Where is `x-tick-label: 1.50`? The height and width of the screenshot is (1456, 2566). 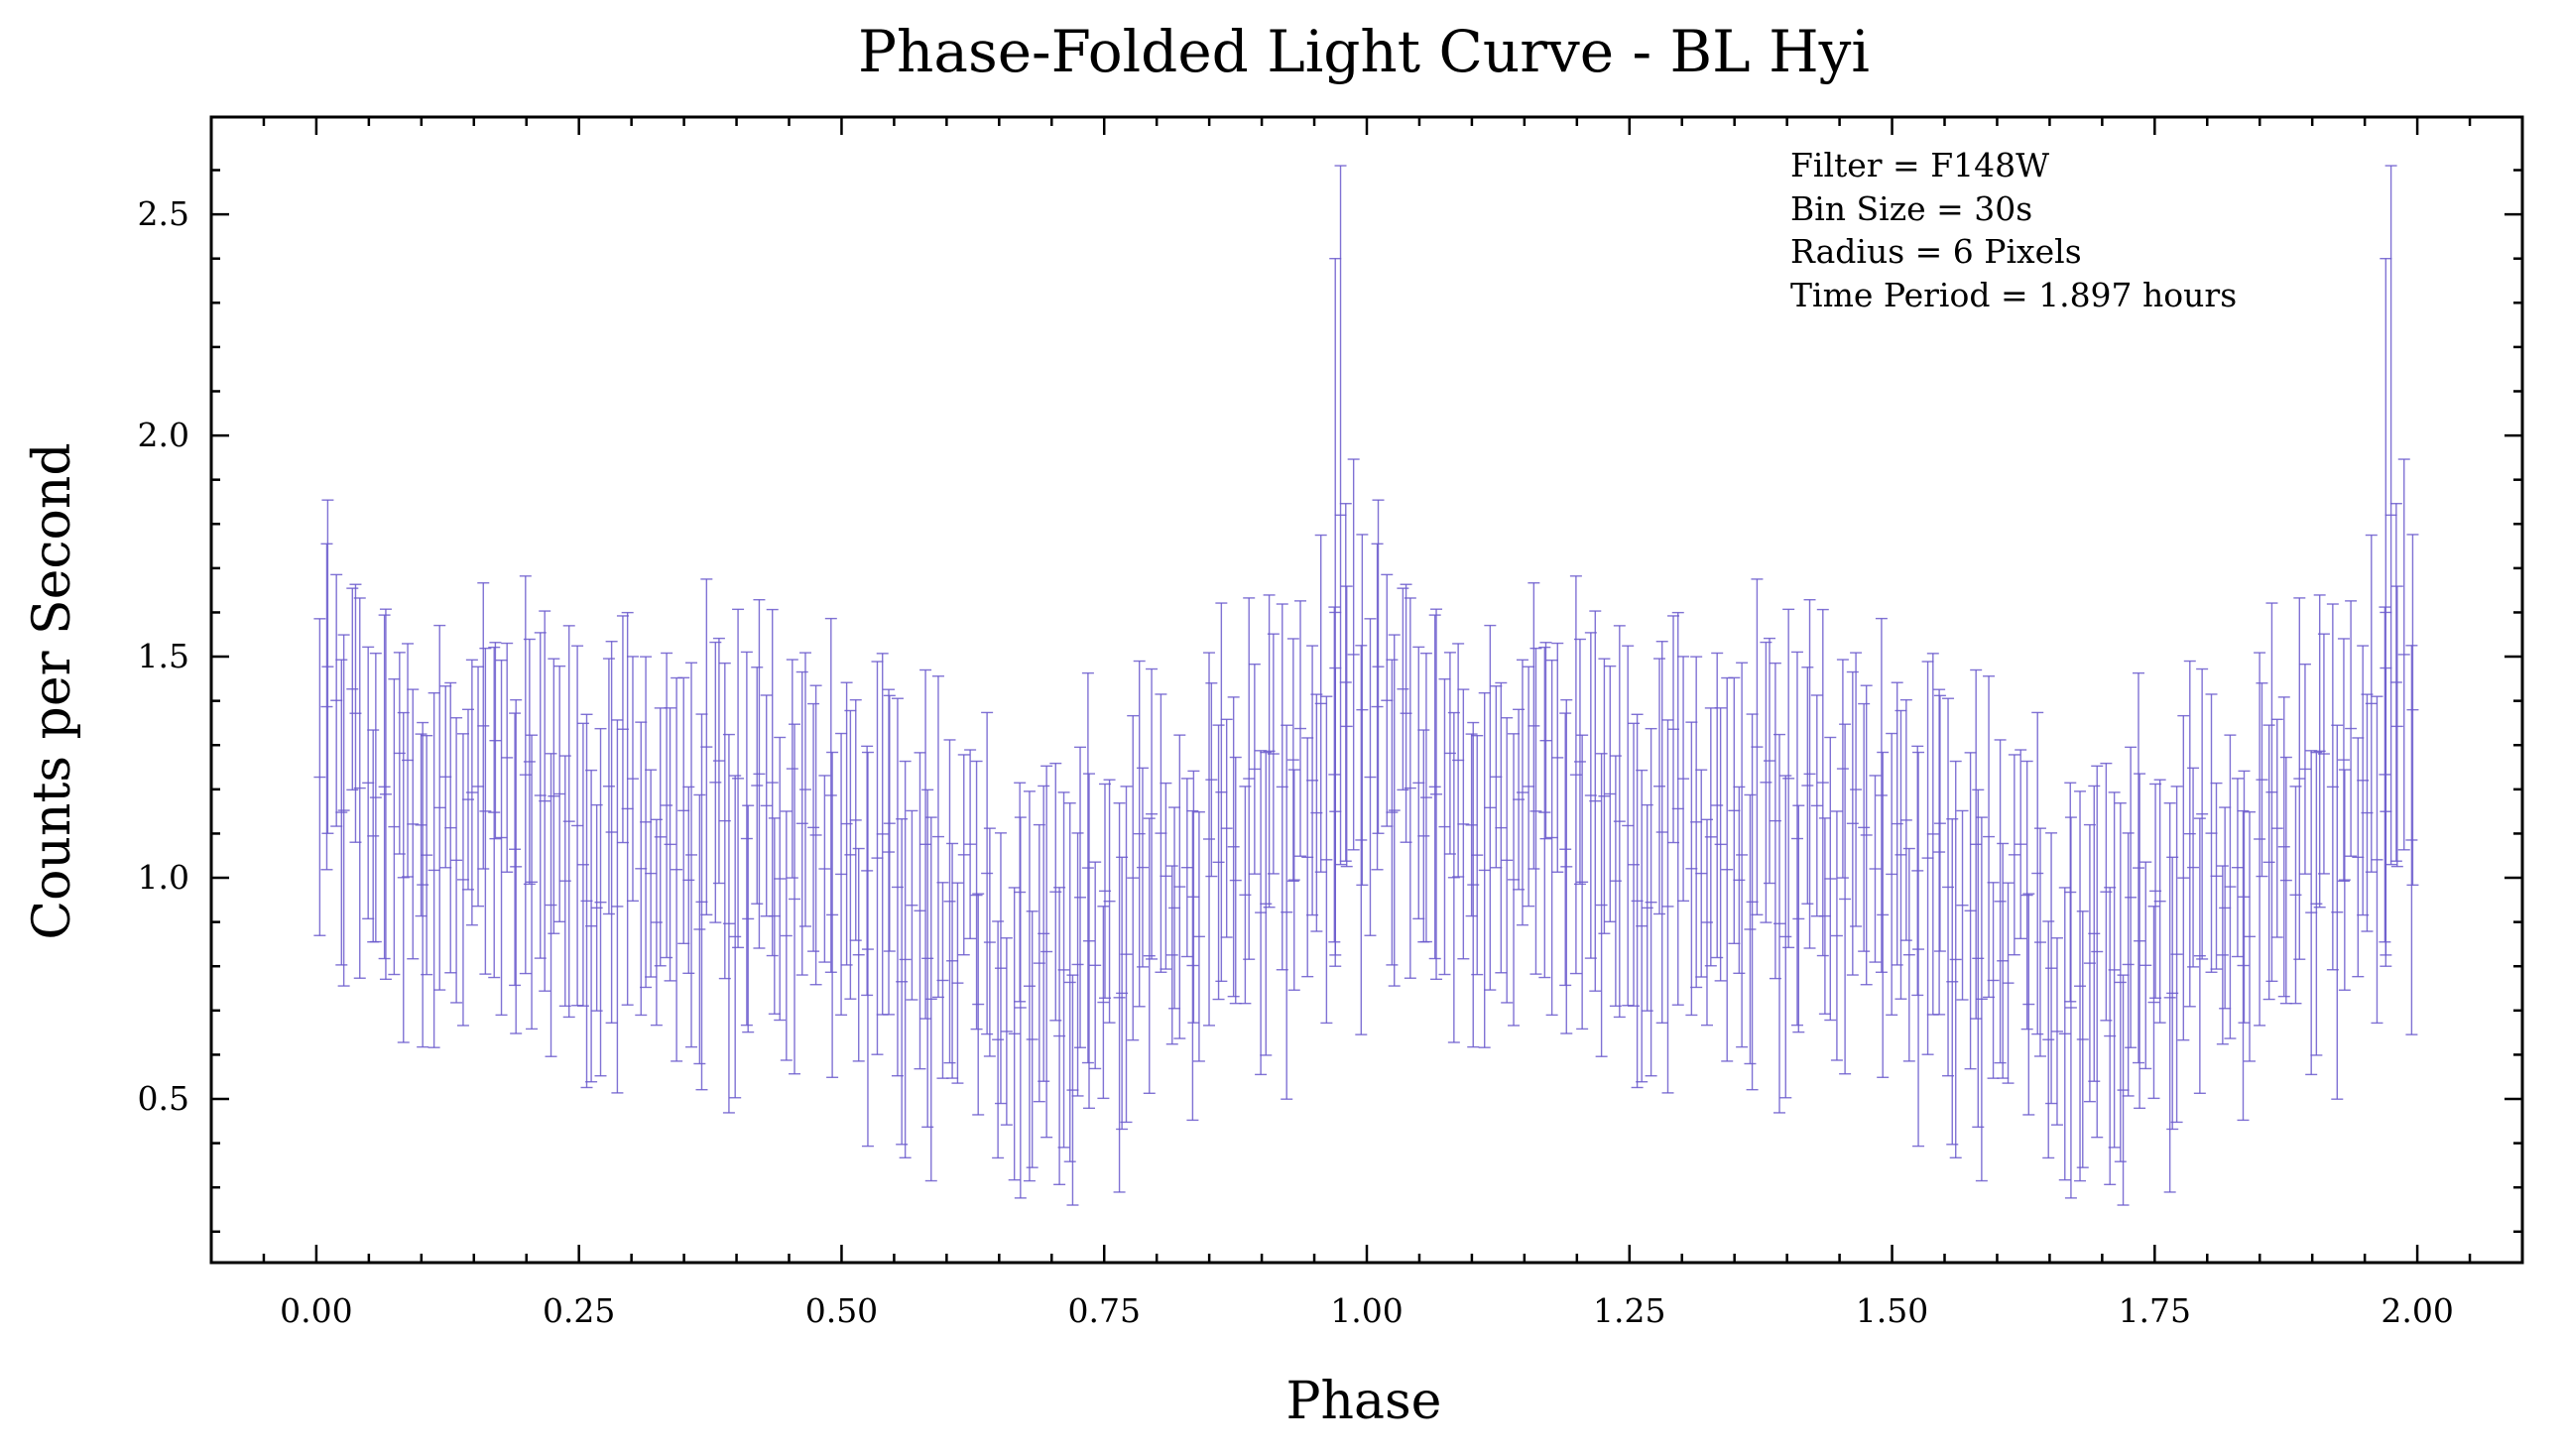 x-tick-label: 1.50 is located at coordinates (1892, 1310).